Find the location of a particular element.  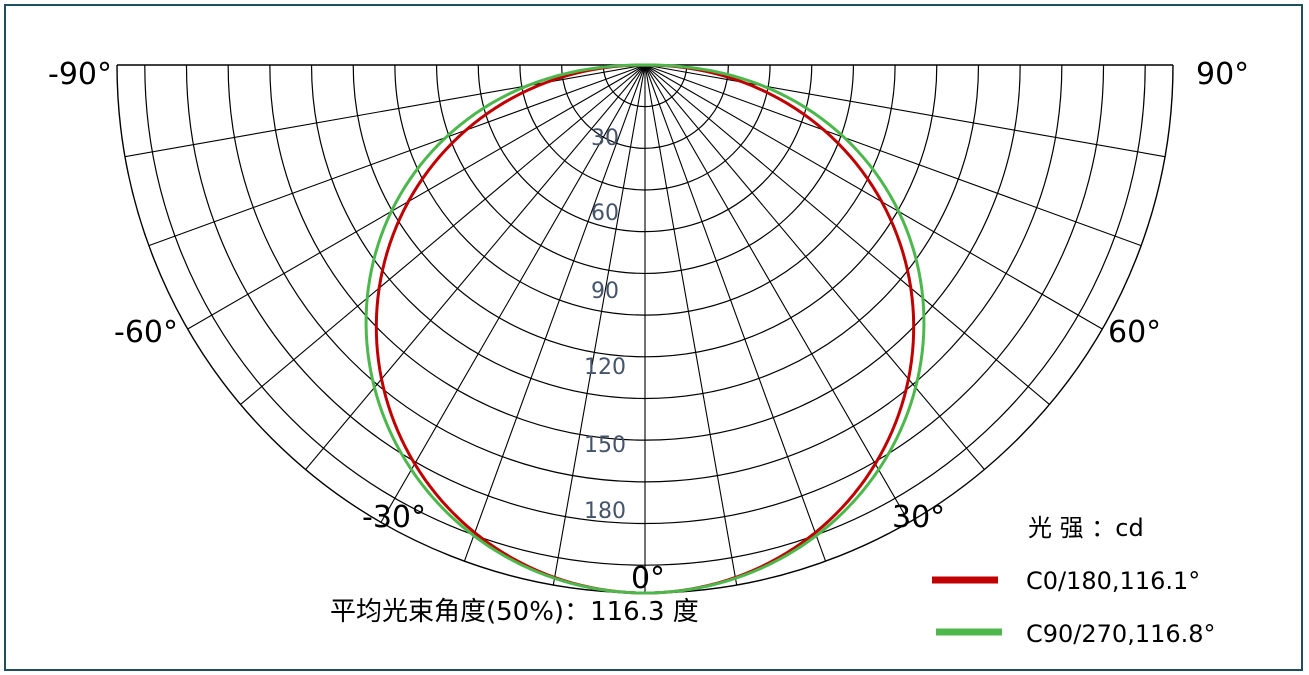

intensity-tick-60: 60 is located at coordinates (605, 213).